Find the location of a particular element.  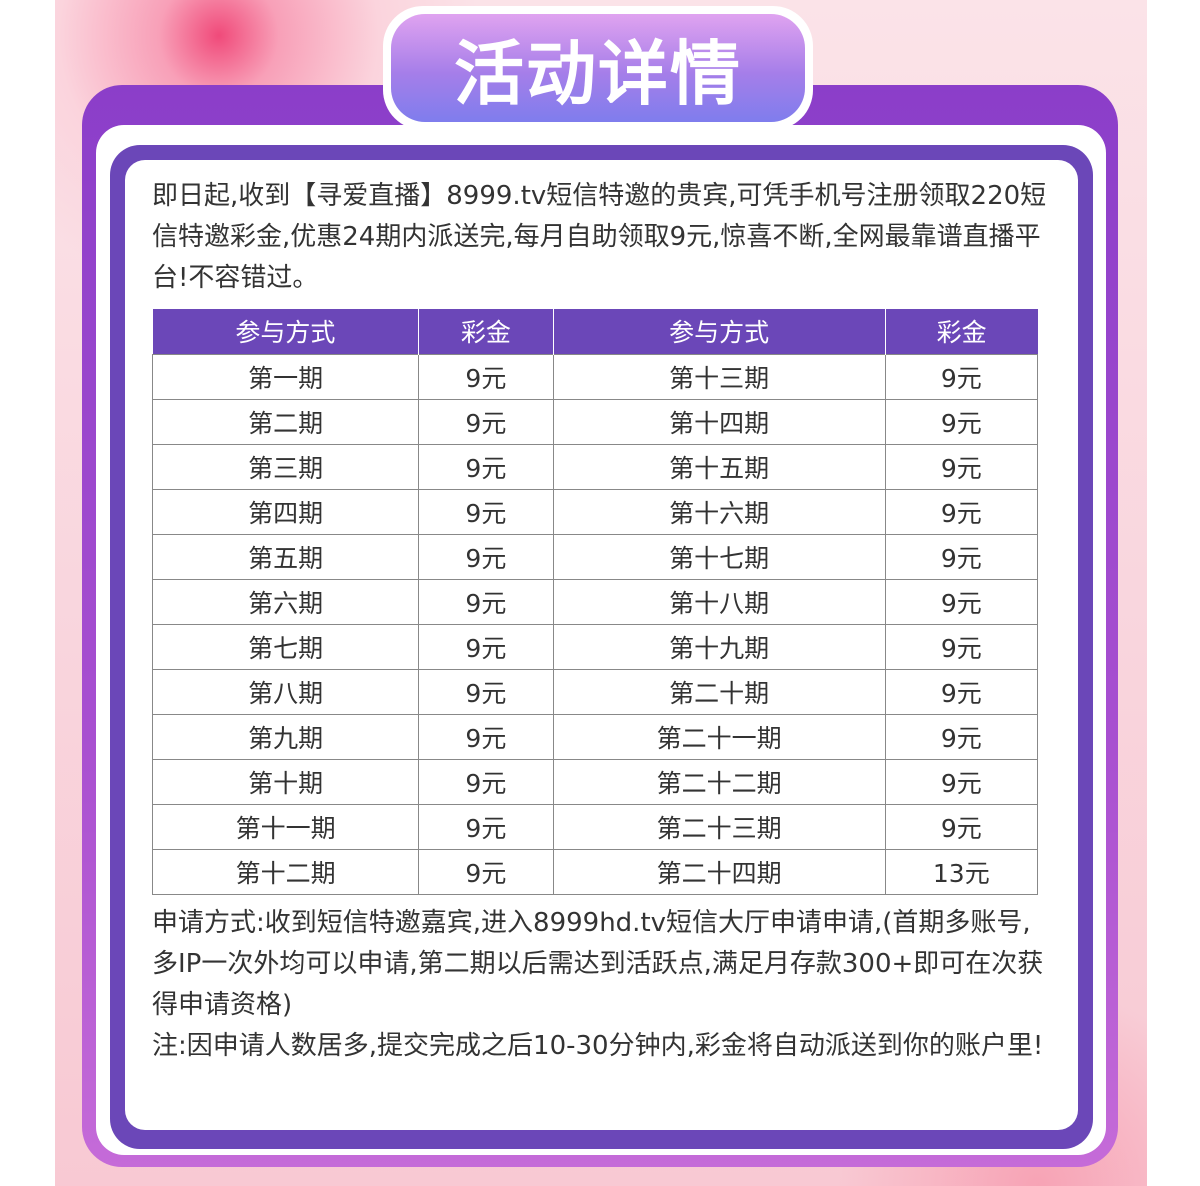

period-cell: 第二十期 is located at coordinates (719, 691).